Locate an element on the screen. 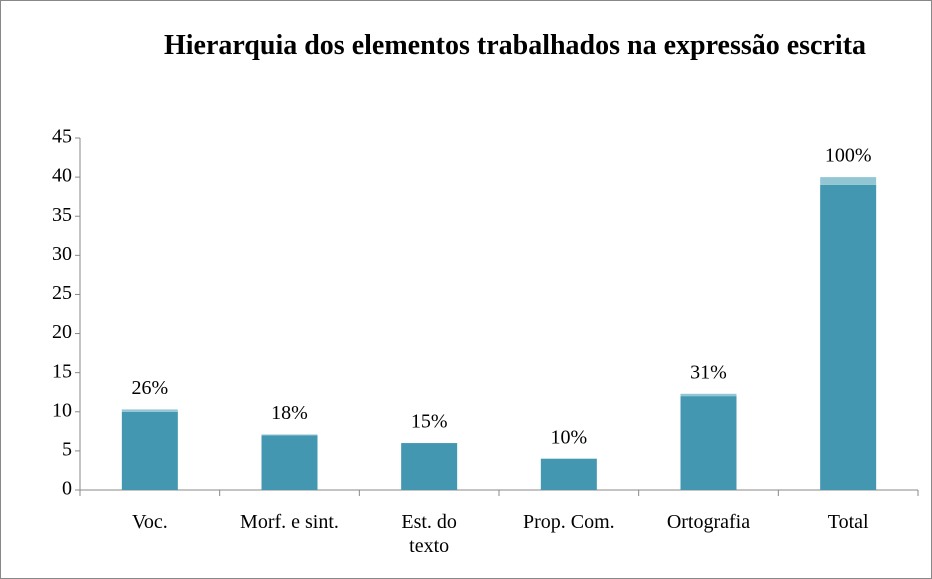  bar-annotation: 100% is located at coordinates (848, 156).